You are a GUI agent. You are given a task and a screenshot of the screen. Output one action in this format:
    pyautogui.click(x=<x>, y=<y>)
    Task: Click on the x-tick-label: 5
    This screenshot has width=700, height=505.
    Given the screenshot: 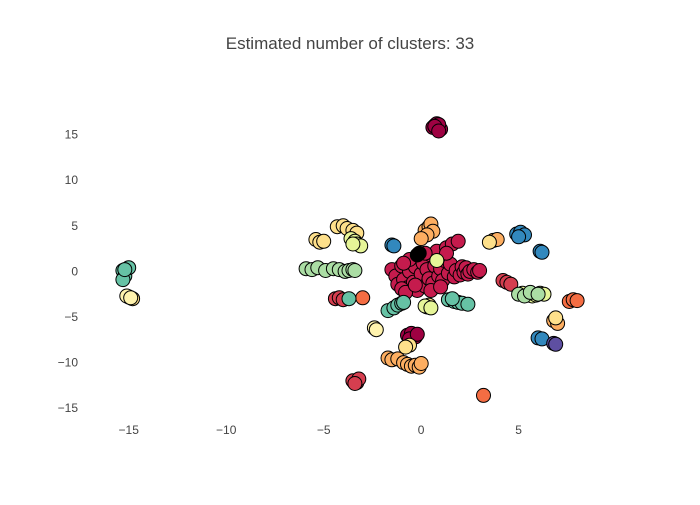 What is the action you would take?
    pyautogui.click(x=518, y=430)
    